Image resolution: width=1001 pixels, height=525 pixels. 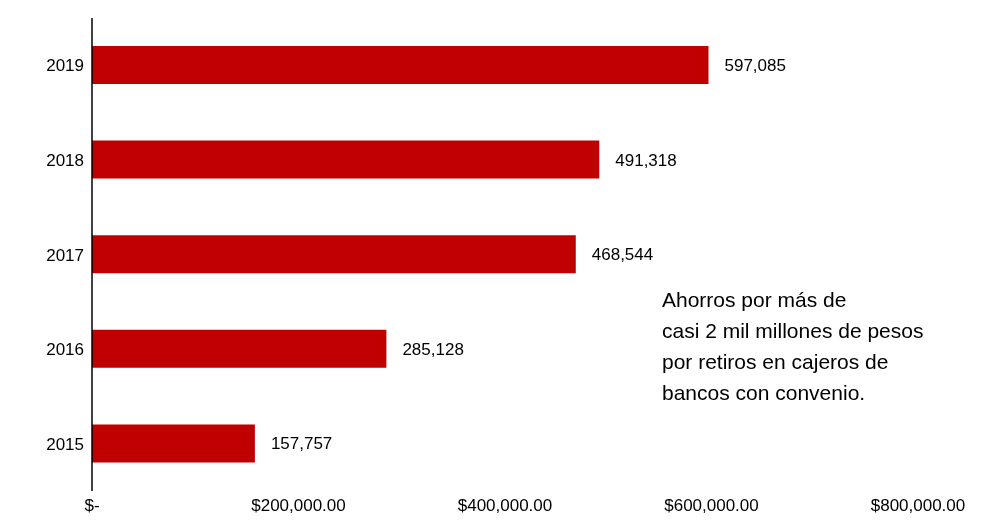 I want to click on x-tick-label: $800,000.00, so click(x=918, y=506).